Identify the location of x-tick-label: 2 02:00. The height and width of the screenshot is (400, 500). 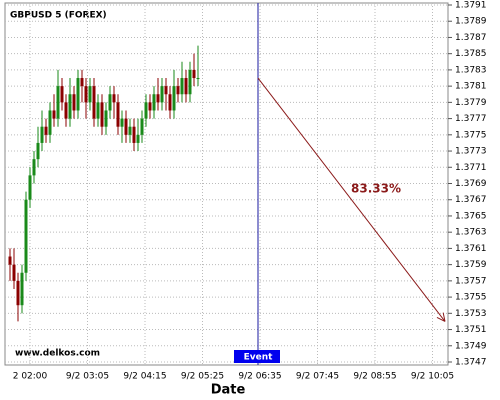
(30, 377).